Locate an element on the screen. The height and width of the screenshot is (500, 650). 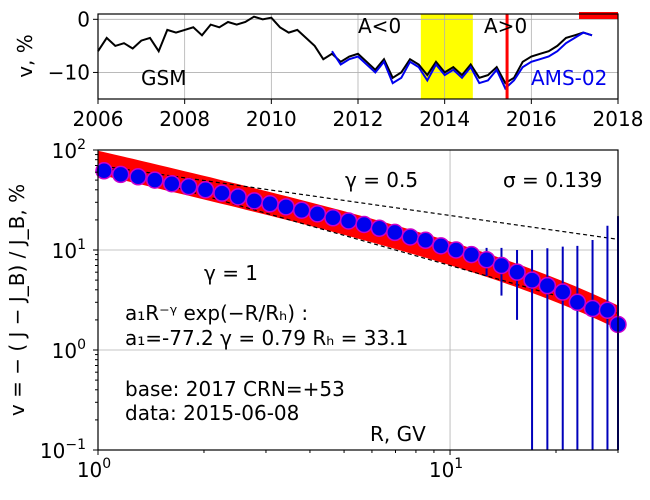
sigma-label: σ = 0.139 is located at coordinates (552, 180).